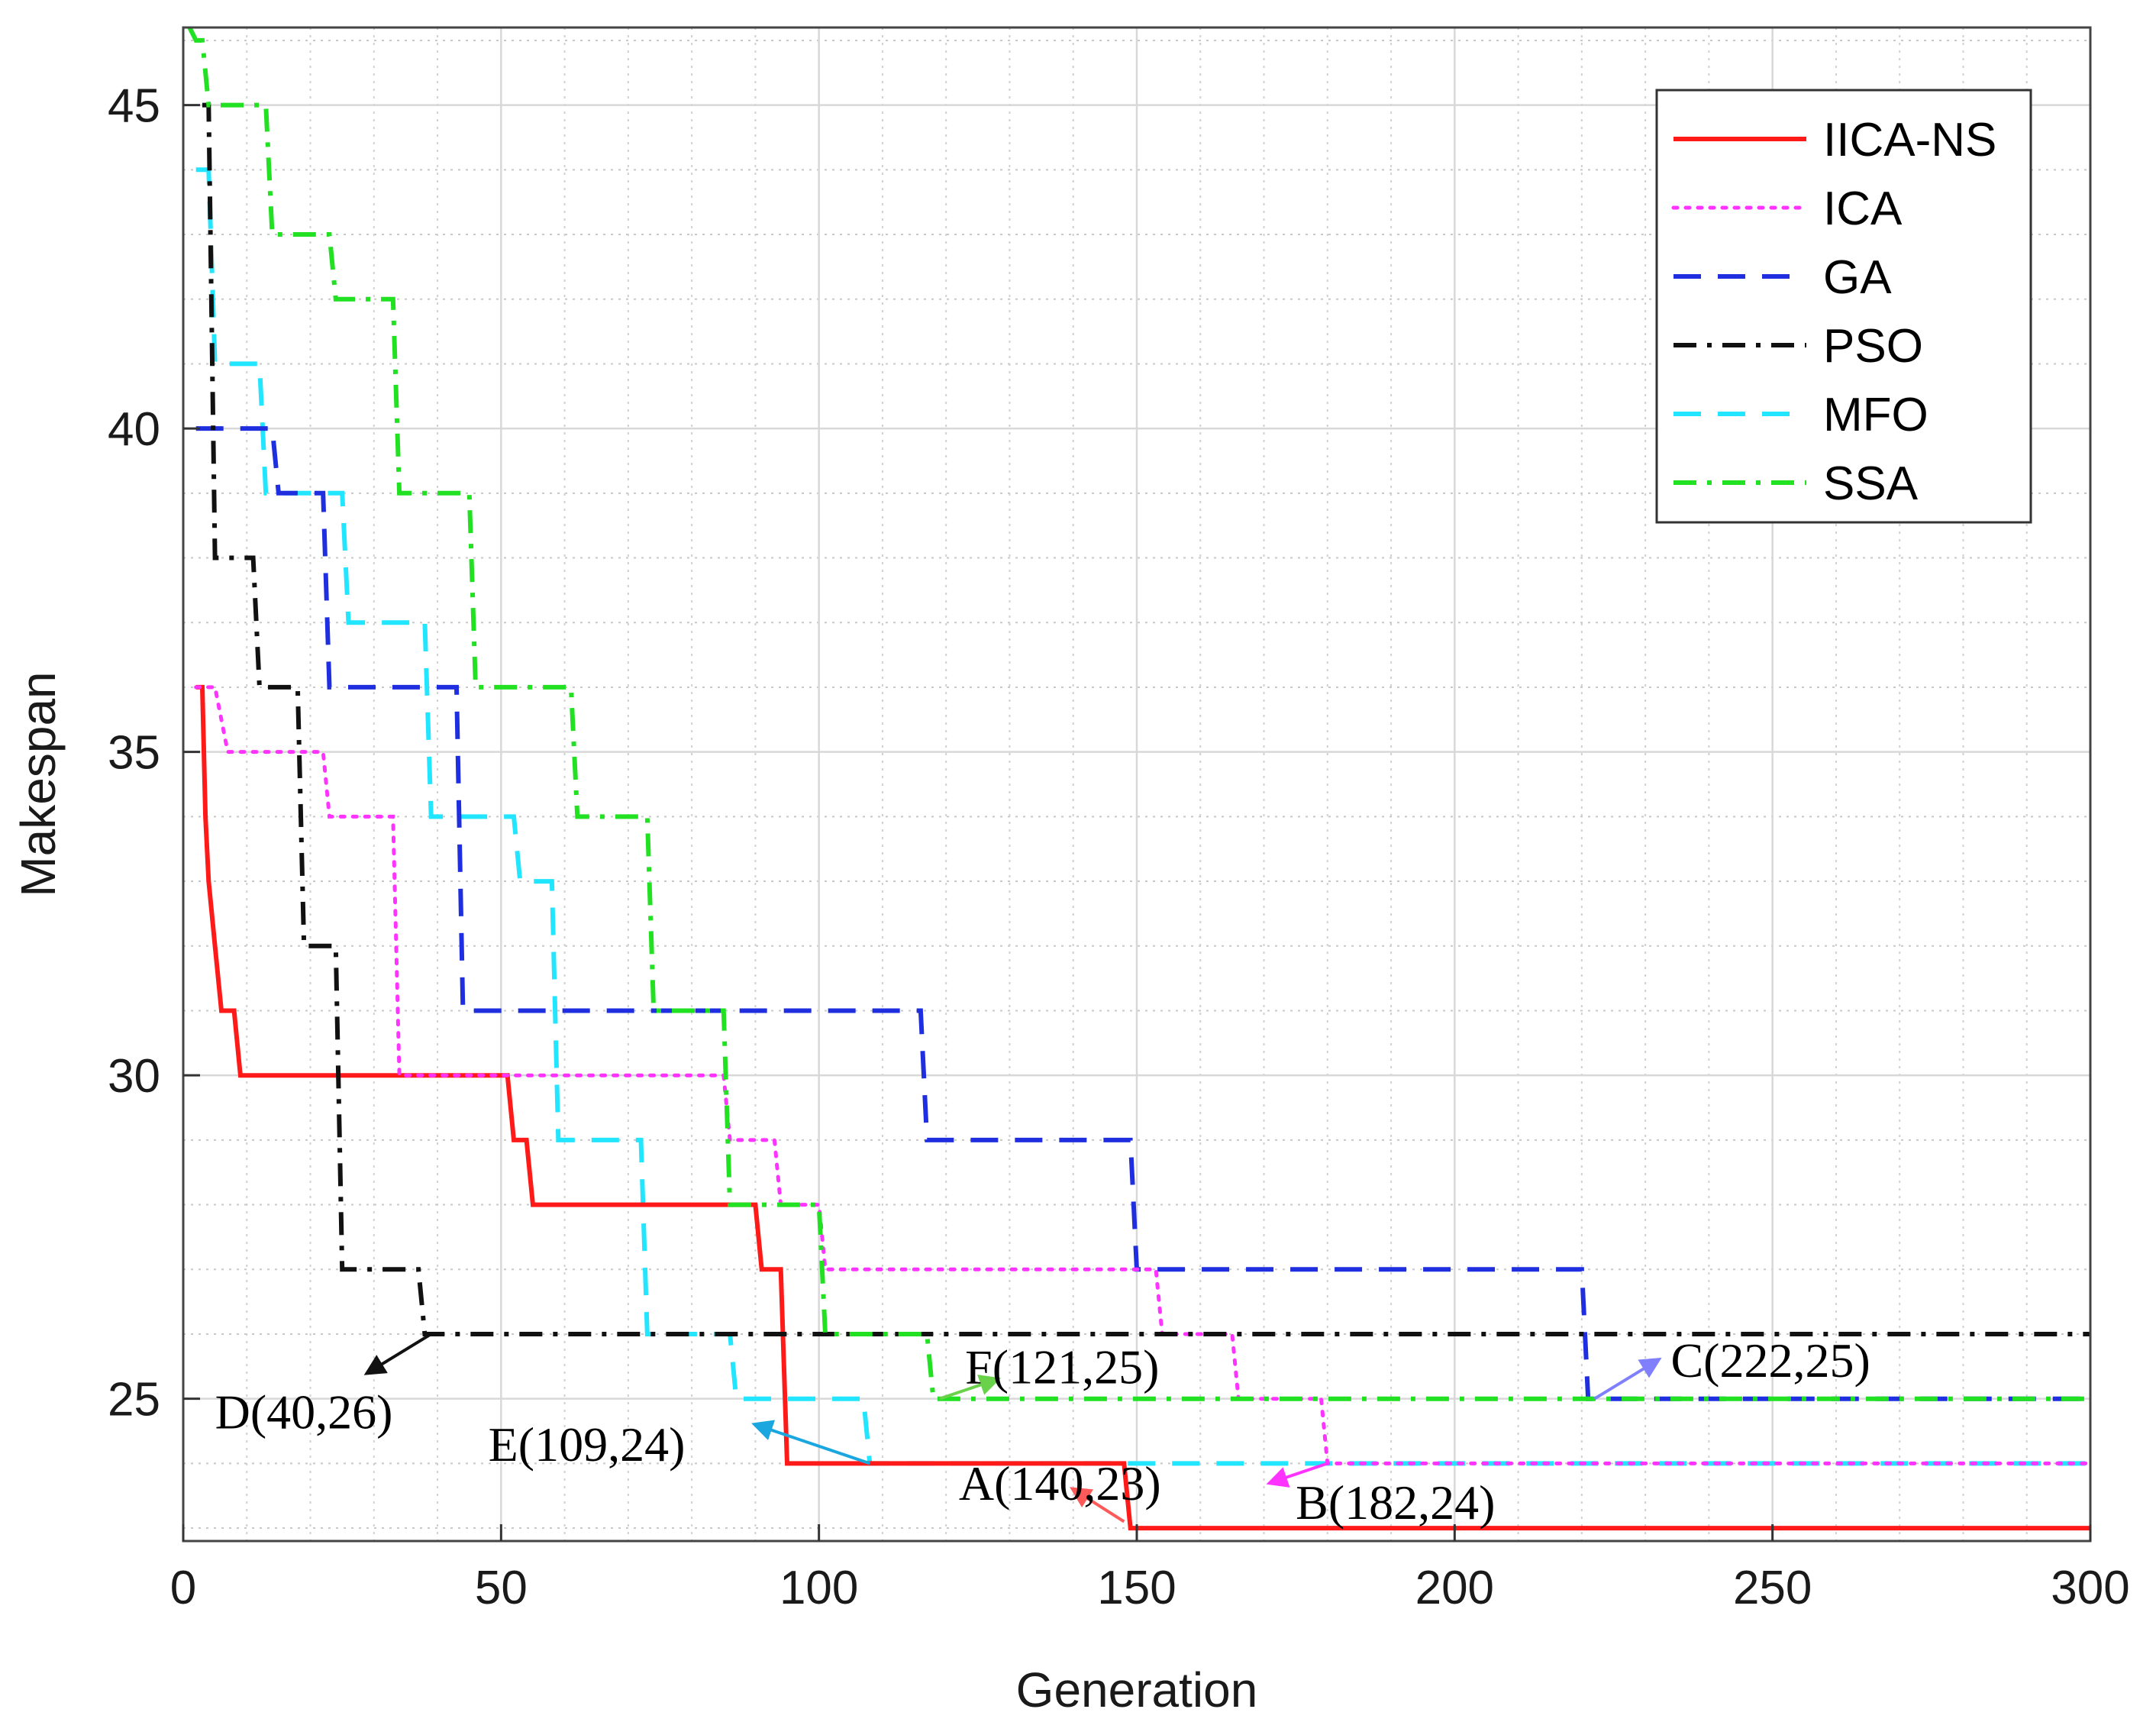  What do you see at coordinates (1772, 1588) in the screenshot?
I see `x-tick-label: 250` at bounding box center [1772, 1588].